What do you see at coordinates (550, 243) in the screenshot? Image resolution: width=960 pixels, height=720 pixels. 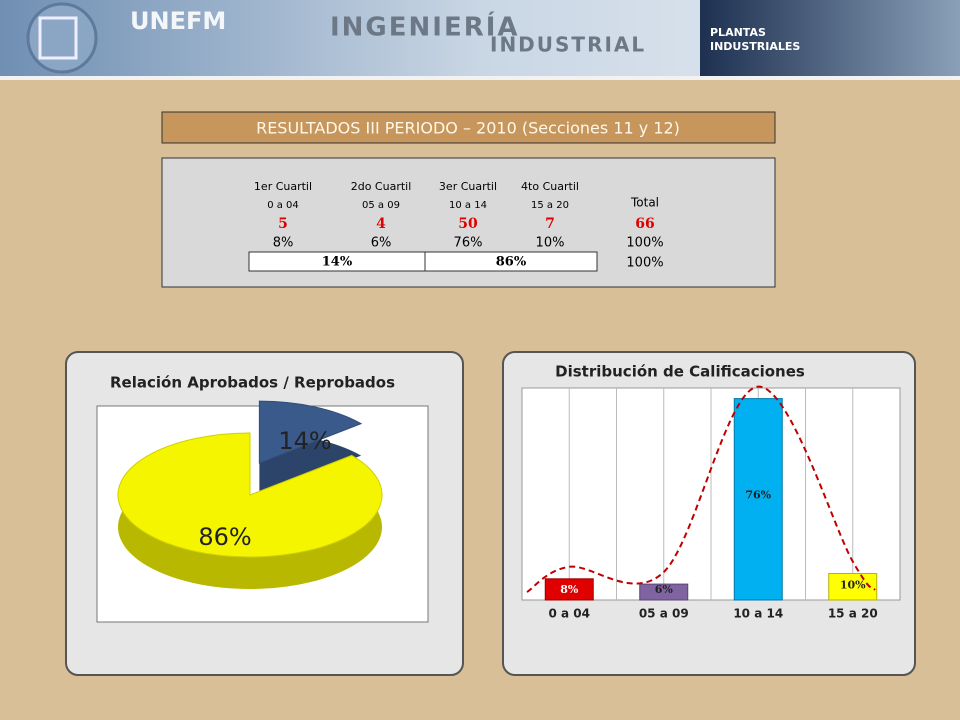 I see `percent: 10%` at bounding box center [550, 243].